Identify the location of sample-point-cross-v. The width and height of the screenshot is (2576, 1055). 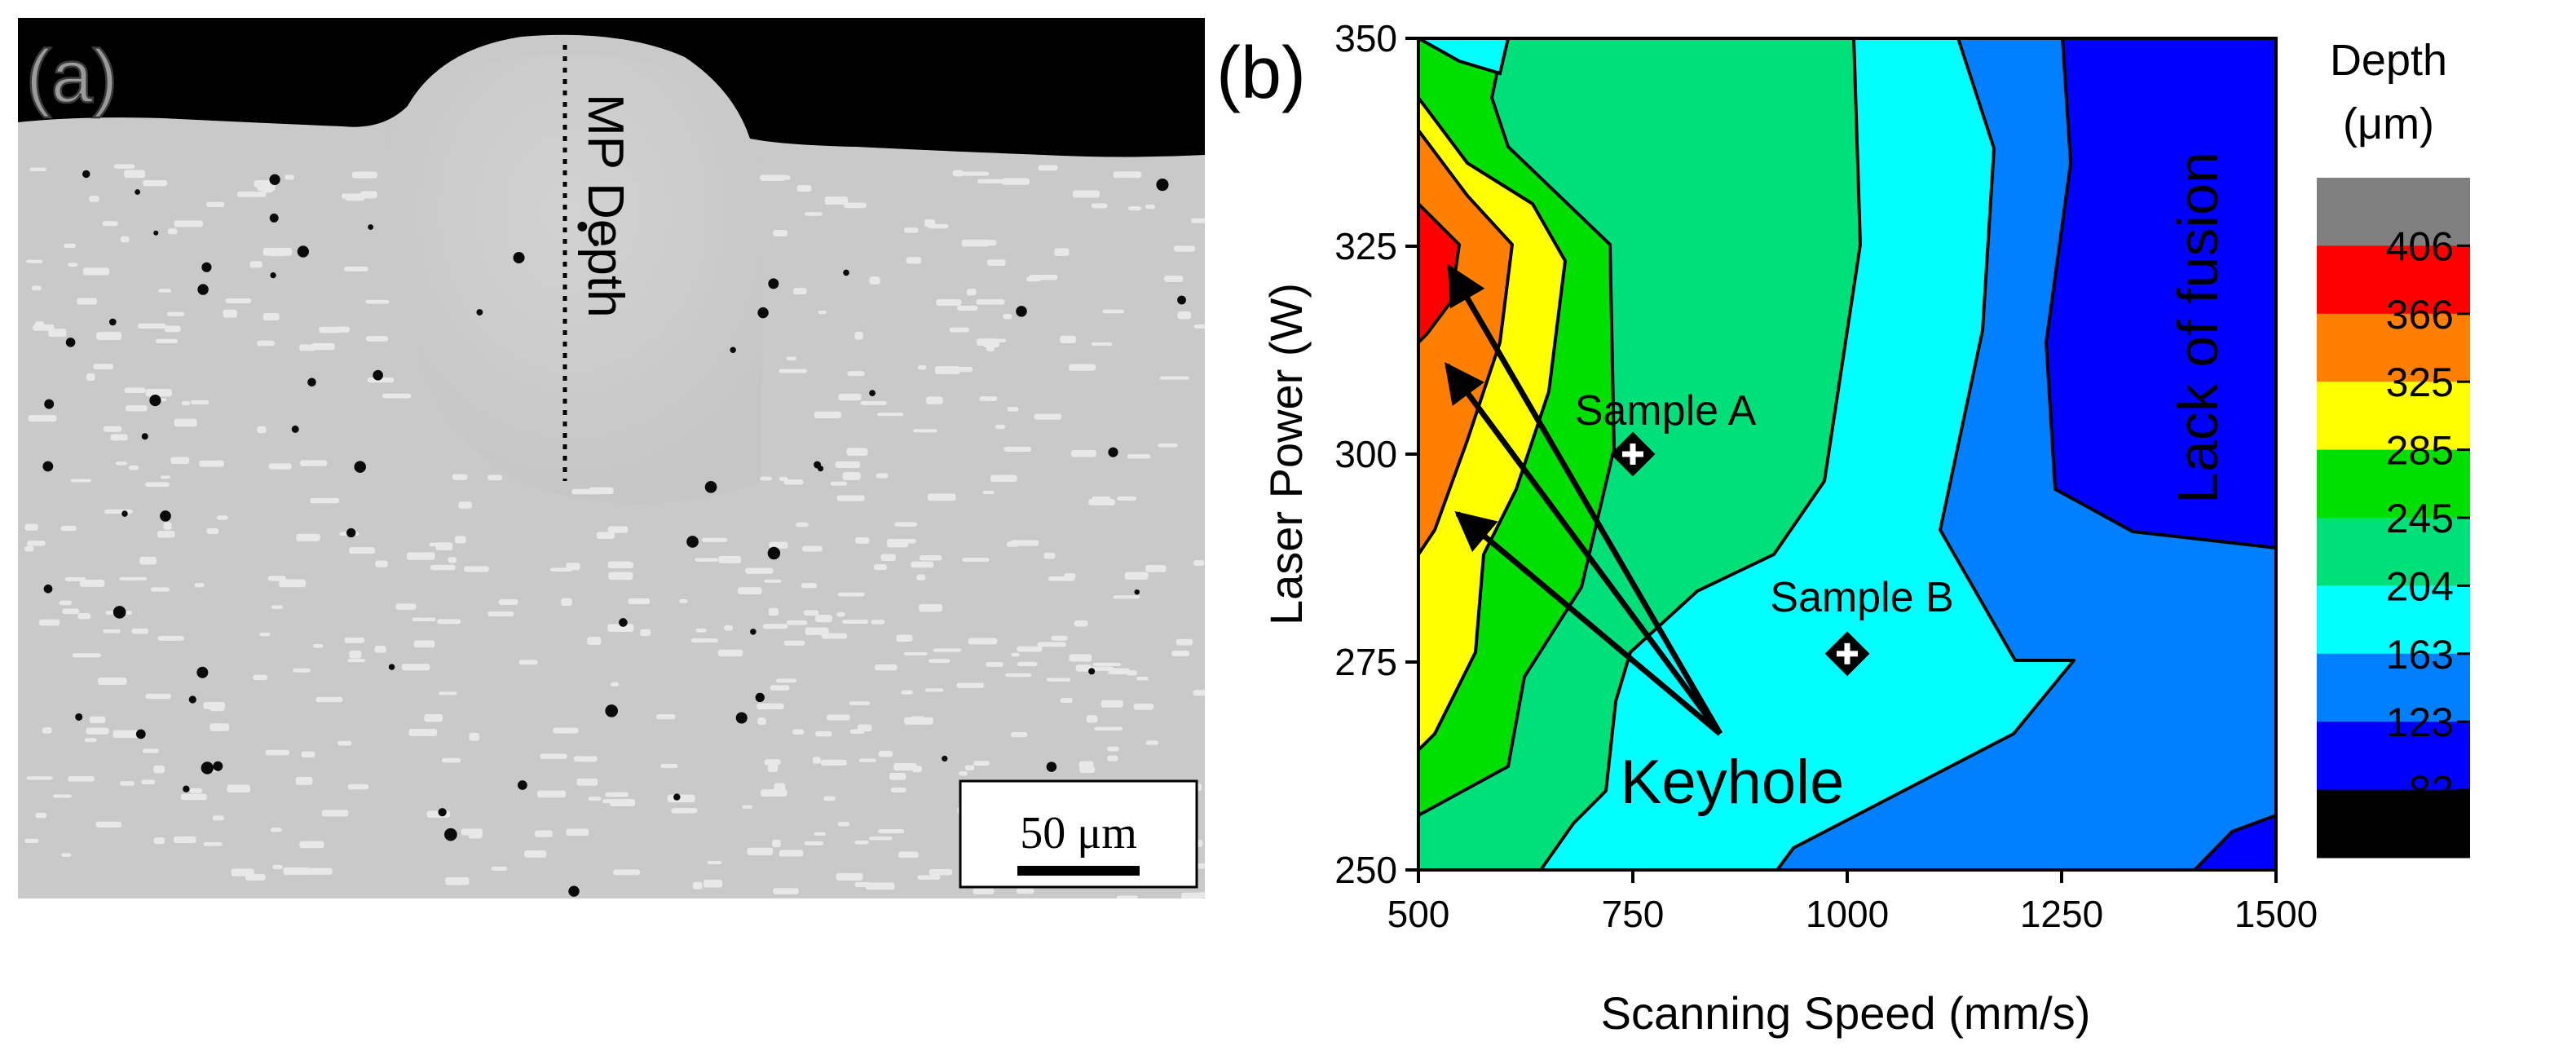
(1847, 653).